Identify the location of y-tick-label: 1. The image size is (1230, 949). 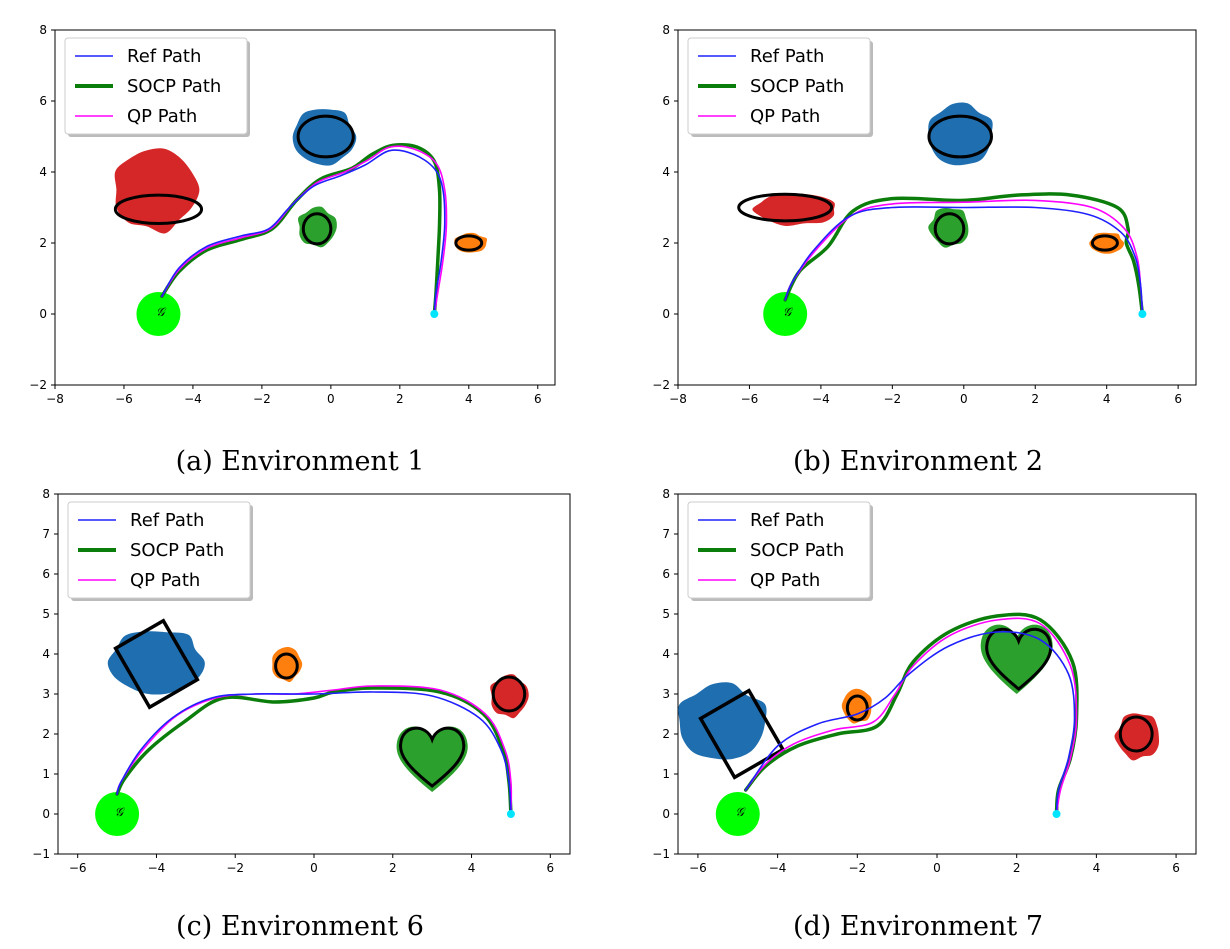
(666, 774).